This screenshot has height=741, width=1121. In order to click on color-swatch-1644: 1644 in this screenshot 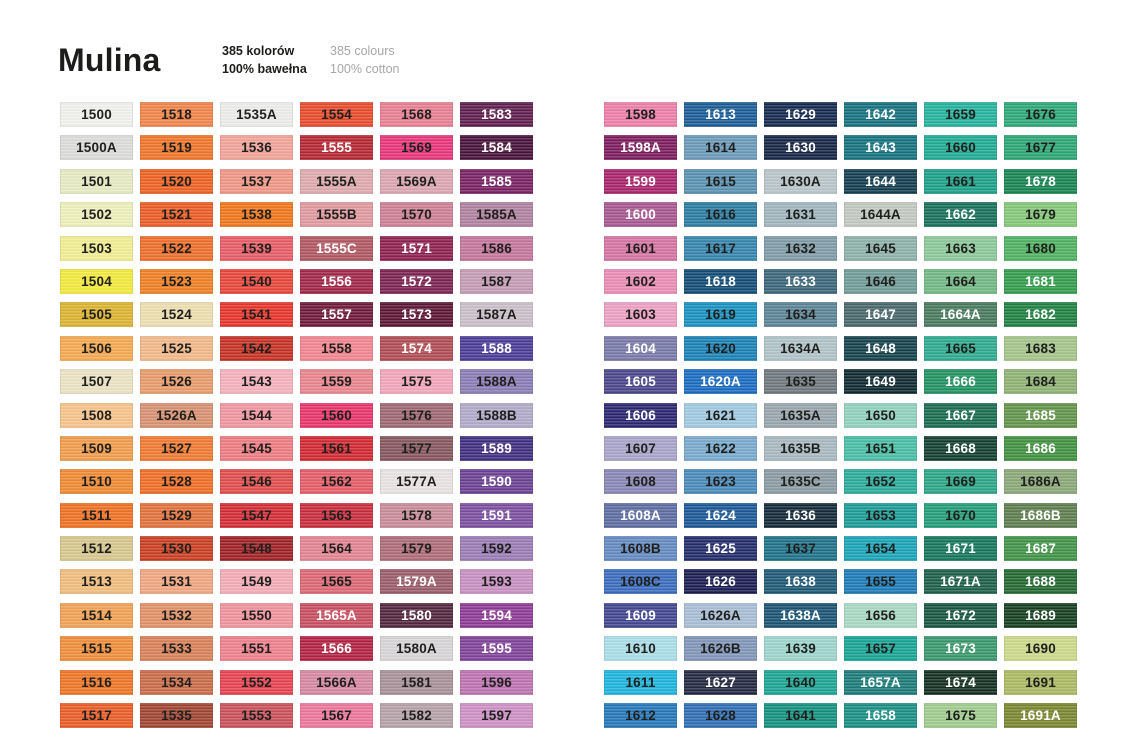, I will do `click(880, 181)`.